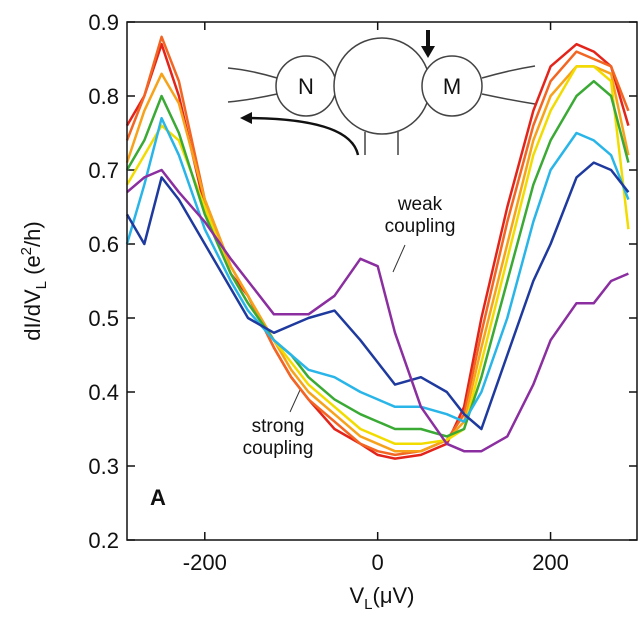 The image size is (643, 620). I want to click on x-axis-label: VL(μV), so click(381, 598).